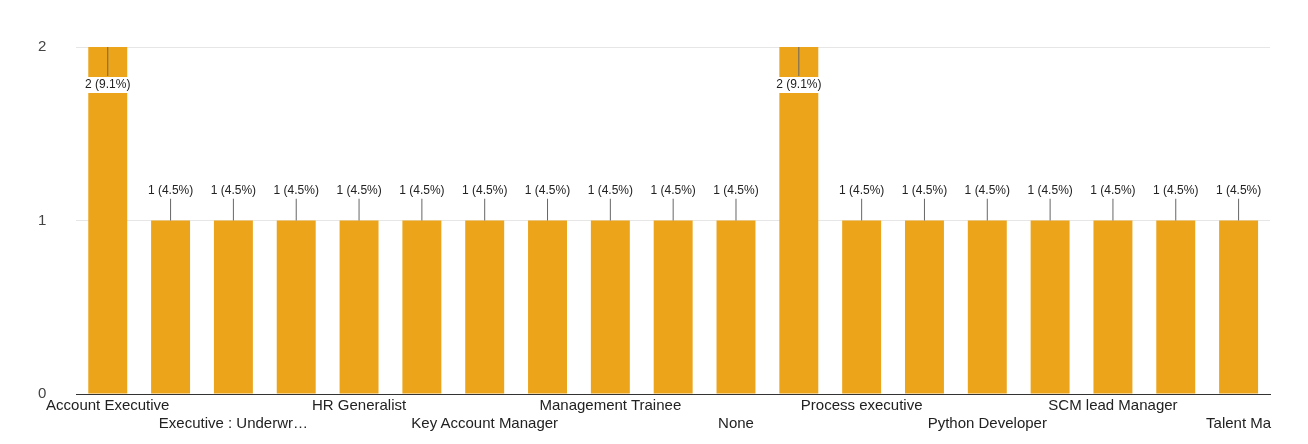 This screenshot has width=1308, height=444. I want to click on x-tick-label: Process executive, so click(861, 405).